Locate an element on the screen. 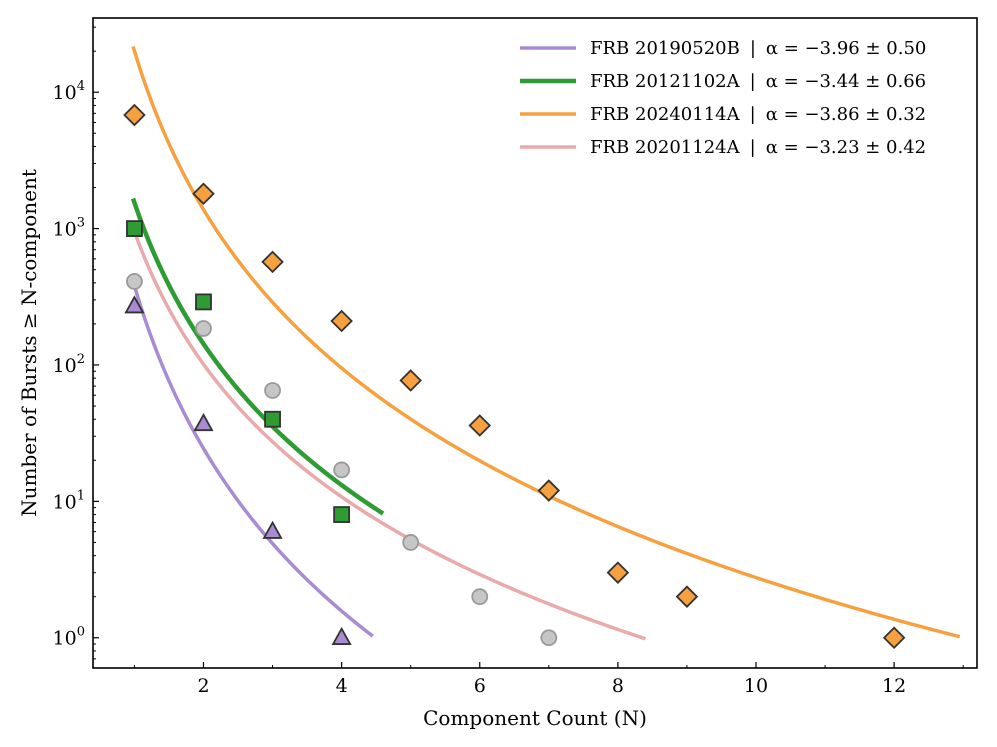  x-tick-label: 8 is located at coordinates (618, 686).